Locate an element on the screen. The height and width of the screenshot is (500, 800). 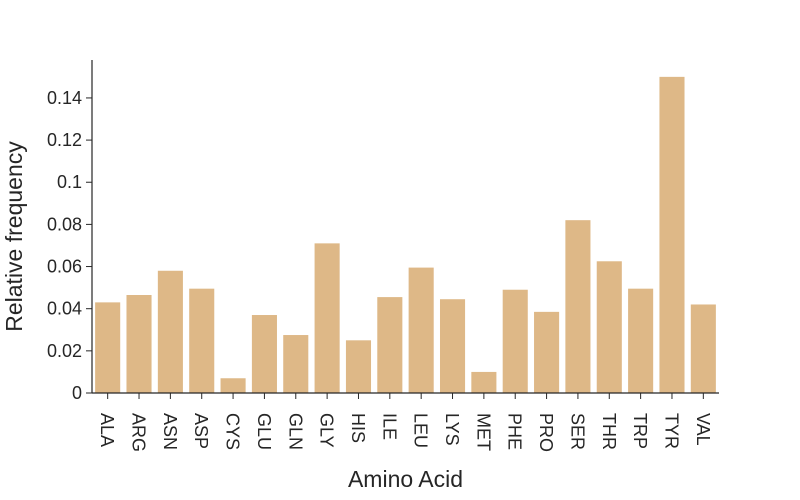
bar-met is located at coordinates (484, 382).